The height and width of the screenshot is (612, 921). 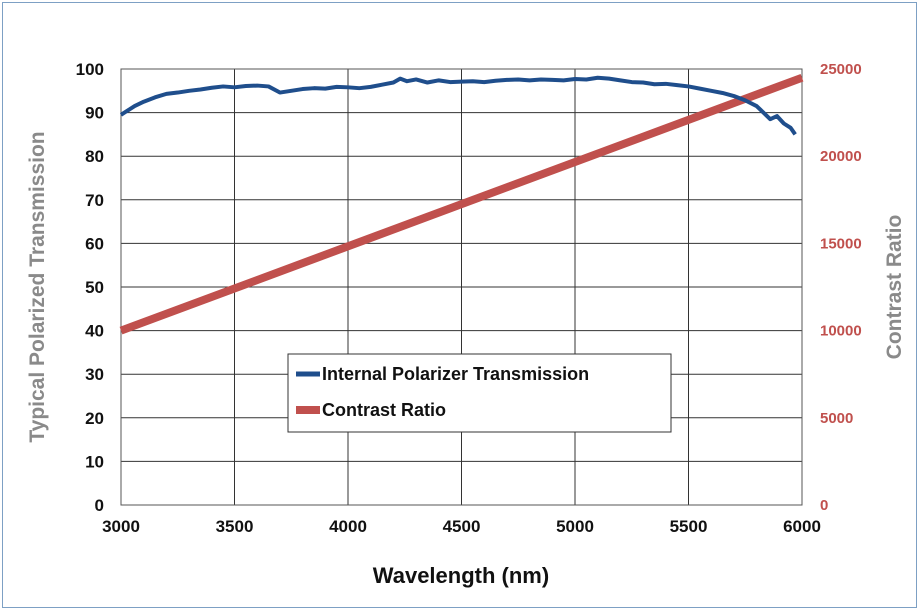 I want to click on y2-axis-ticks: 0 5000 10000 15000 20000 25000, so click(x=841, y=287).